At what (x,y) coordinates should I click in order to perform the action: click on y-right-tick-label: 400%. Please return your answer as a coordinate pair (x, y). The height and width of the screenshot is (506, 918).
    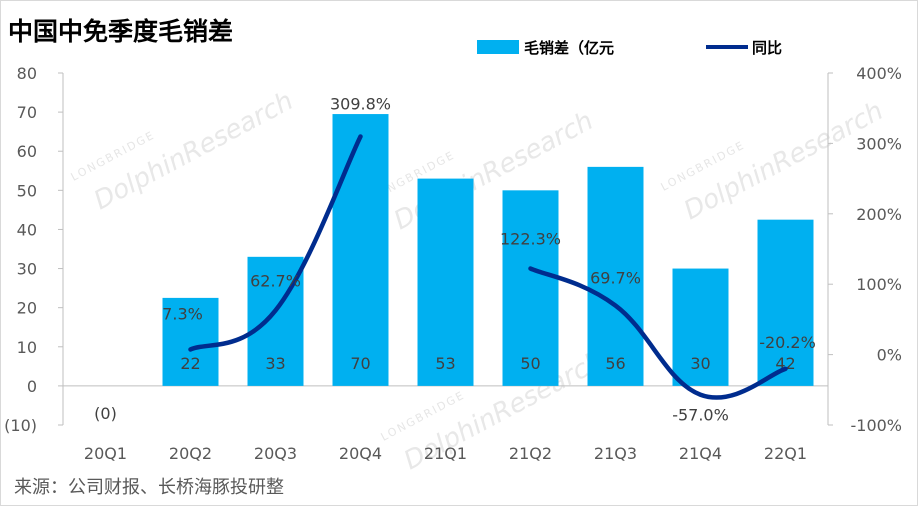
    Looking at the image, I should click on (879, 73).